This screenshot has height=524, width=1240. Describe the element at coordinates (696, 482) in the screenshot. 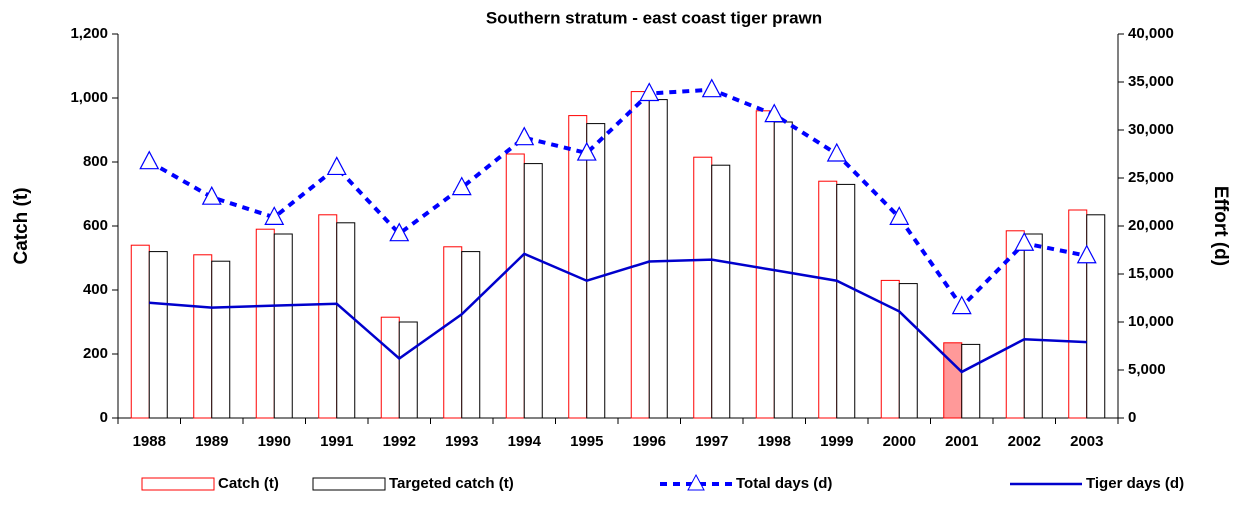

I see `legend-marker` at that location.